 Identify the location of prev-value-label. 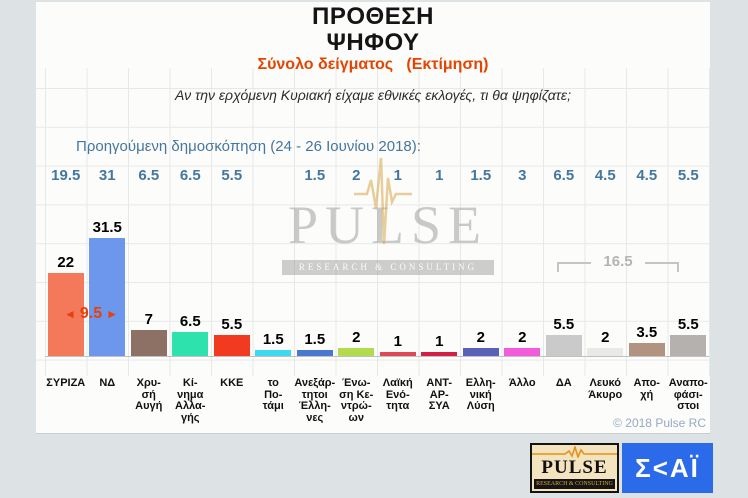
(274, 176).